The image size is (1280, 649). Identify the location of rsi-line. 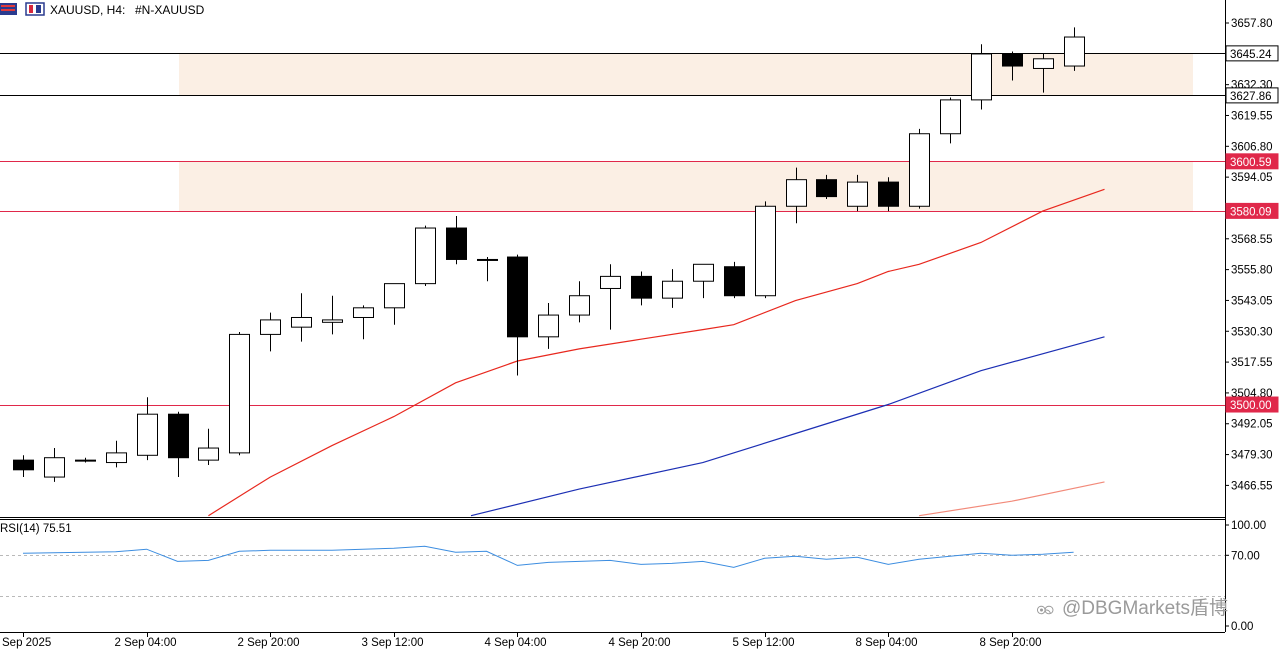
(548, 556).